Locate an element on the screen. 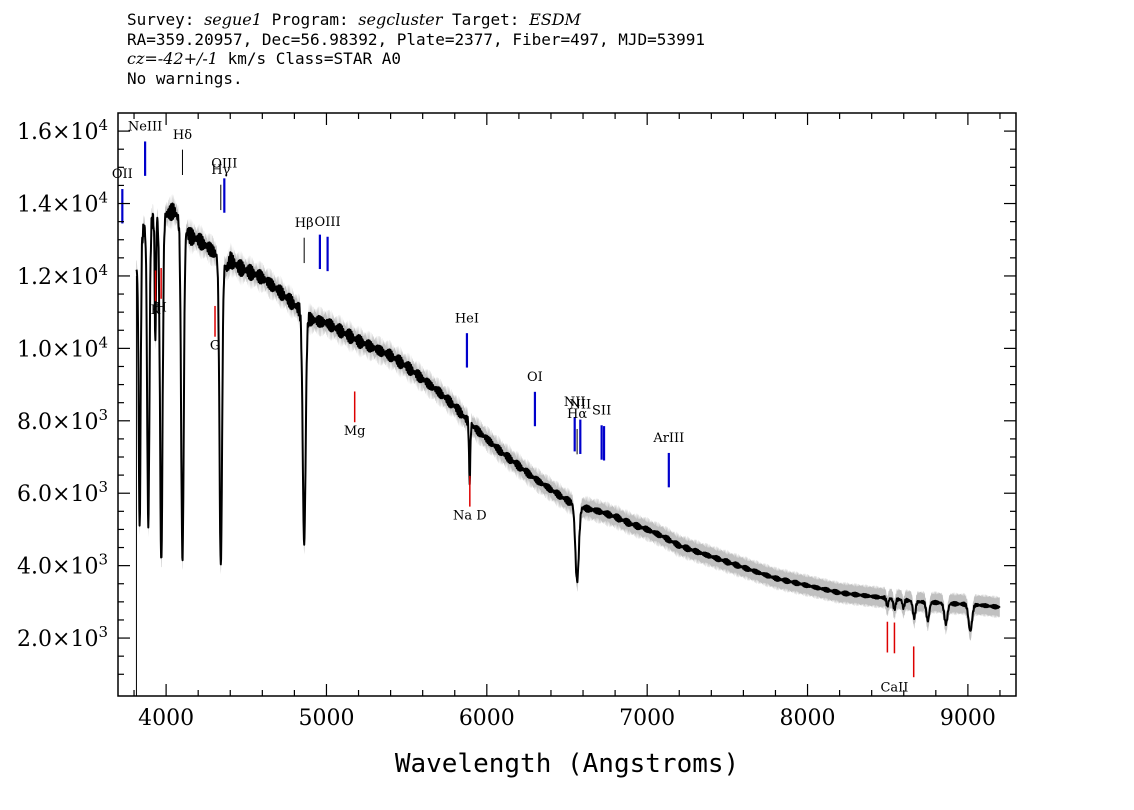 This screenshot has width=1134, height=810. cz-value: -42+/-1 is located at coordinates (187, 58).